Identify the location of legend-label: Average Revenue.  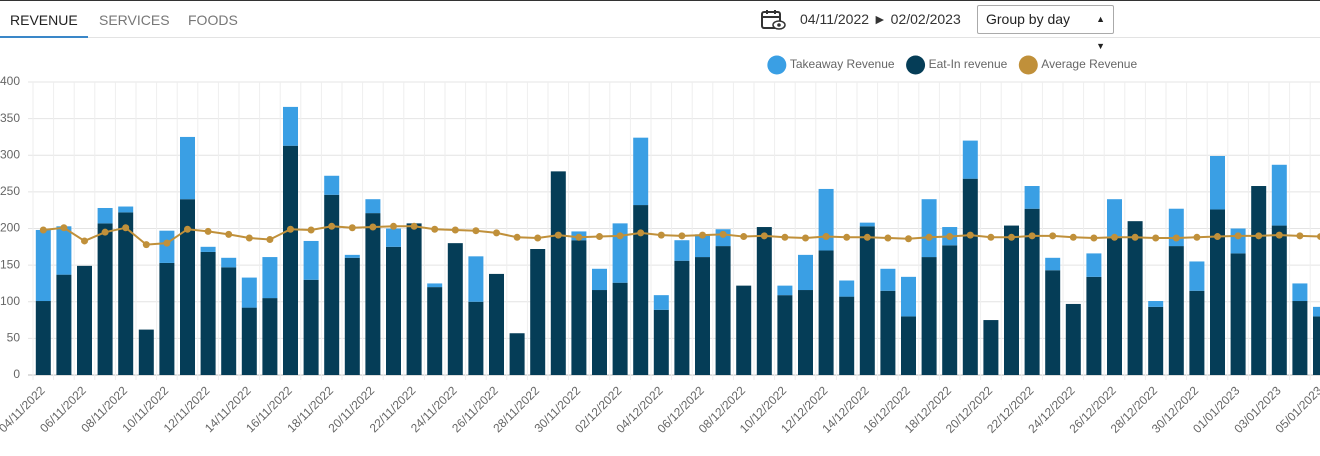
(1089, 64).